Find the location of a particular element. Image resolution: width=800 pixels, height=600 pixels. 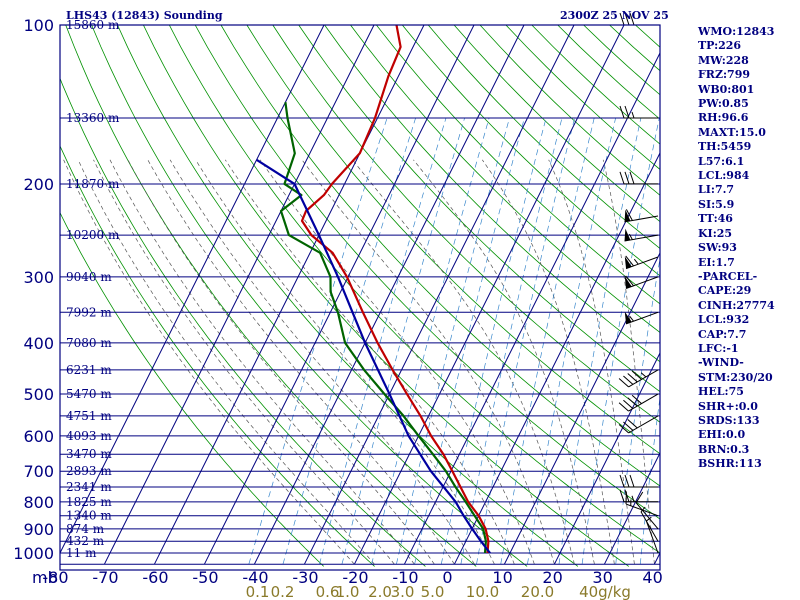

height-label: 432 m is located at coordinates (85, 541).